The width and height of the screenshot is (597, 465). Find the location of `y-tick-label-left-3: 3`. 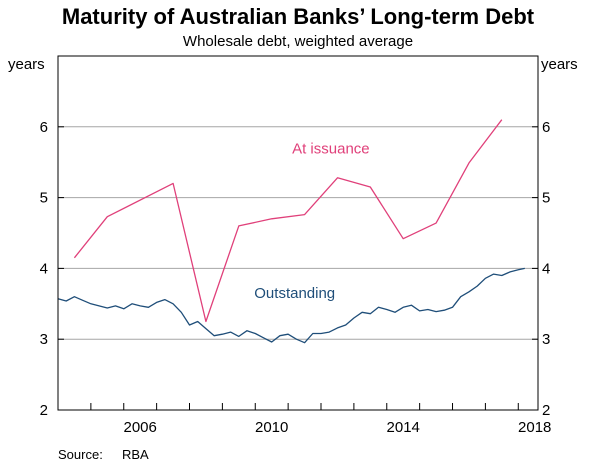

y-tick-label-left-3: 3 is located at coordinates (44, 339).